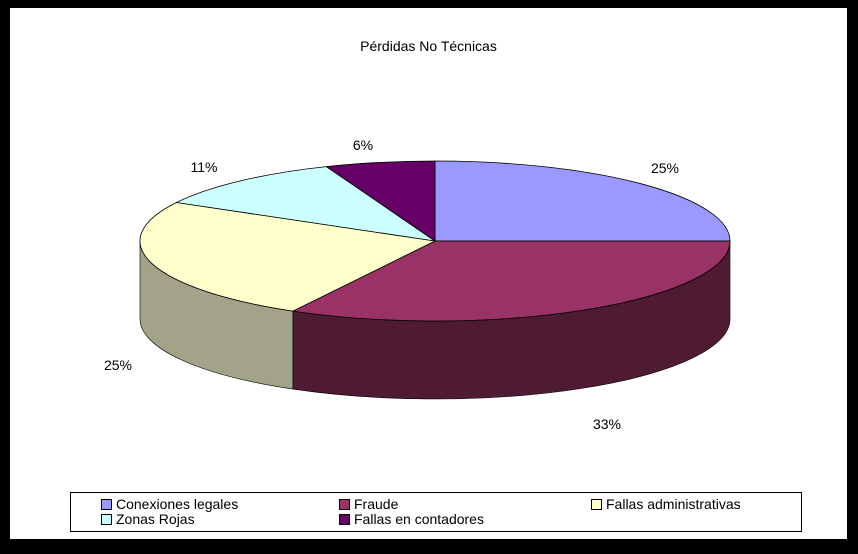 Image resolution: width=858 pixels, height=554 pixels. What do you see at coordinates (673, 504) in the screenshot?
I see `legend-label: Fallas administrativas` at bounding box center [673, 504].